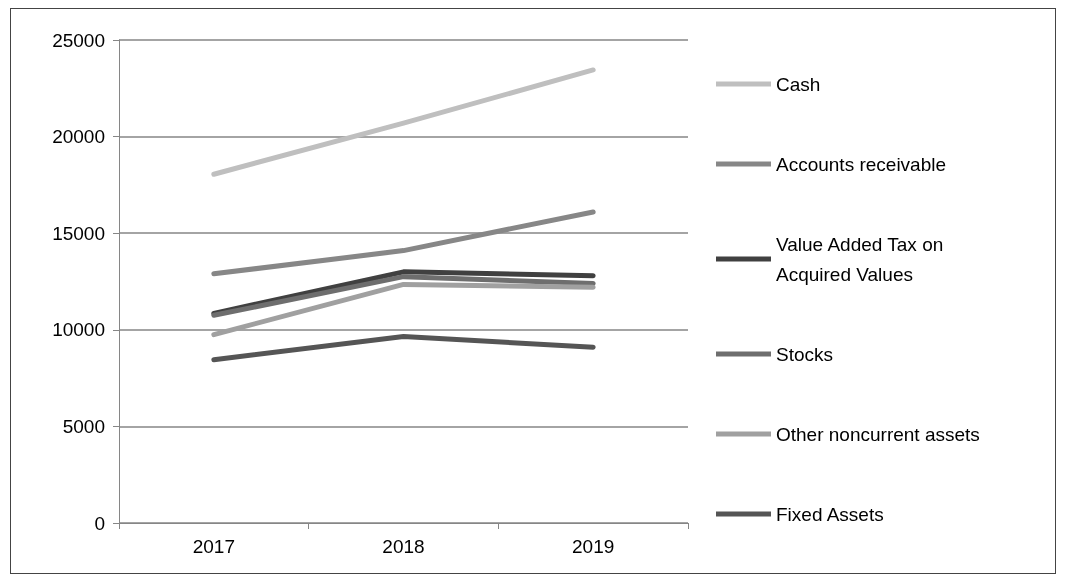  I want to click on legend-label: Fixed Assets, so click(830, 514).